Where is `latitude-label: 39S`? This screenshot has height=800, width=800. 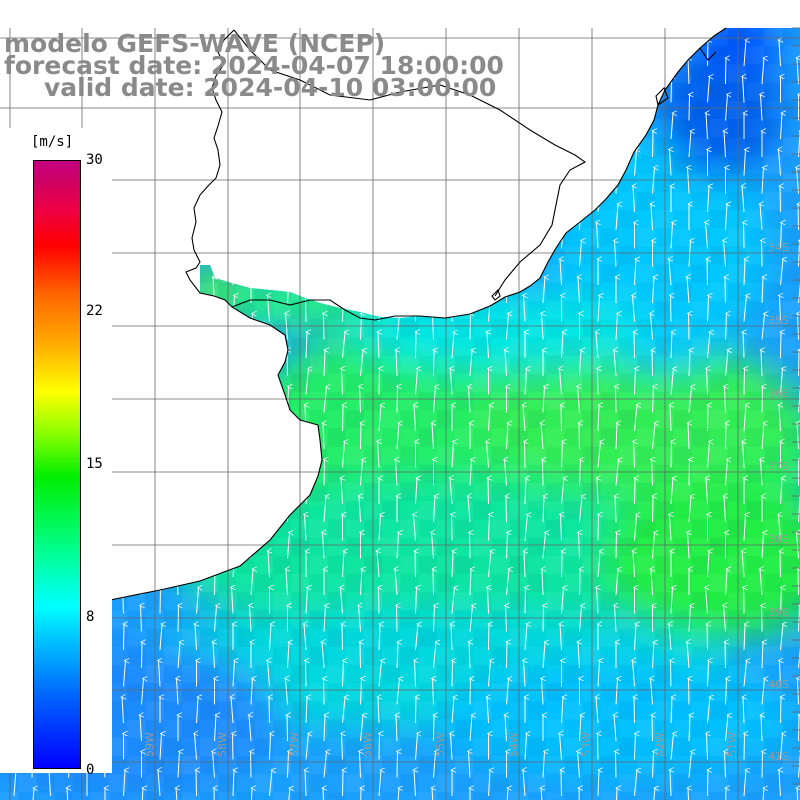
latitude-label: 39S is located at coordinates (778, 612).